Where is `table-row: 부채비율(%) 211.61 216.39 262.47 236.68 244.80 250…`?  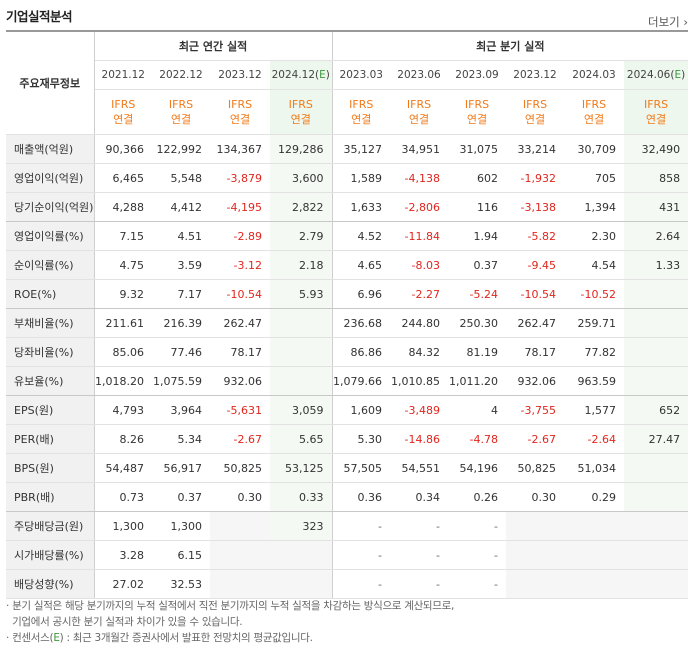
table-row: 부채비율(%) 211.61 216.39 262.47 236.68 244.80 250… is located at coordinates (347, 323).